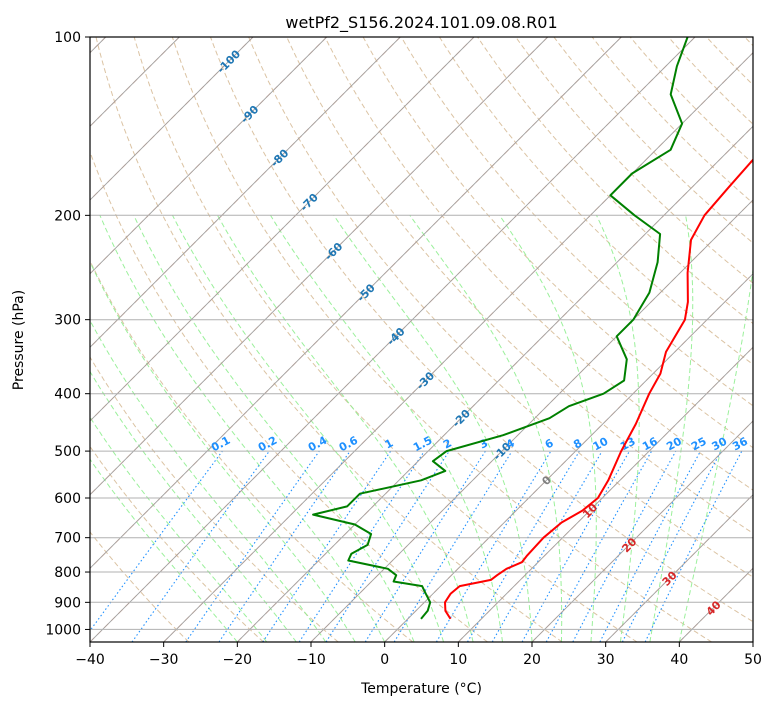  What do you see at coordinates (532, 660) in the screenshot?
I see `x-tick-label: 20` at bounding box center [532, 660].